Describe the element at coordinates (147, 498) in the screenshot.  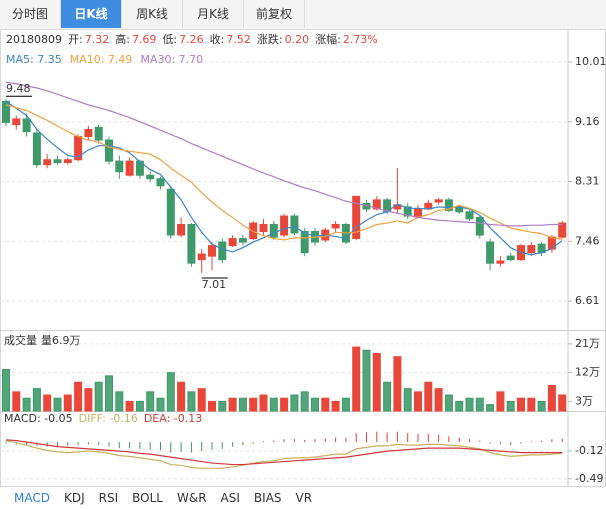
I see `indicator-tab: BOLL` at that location.